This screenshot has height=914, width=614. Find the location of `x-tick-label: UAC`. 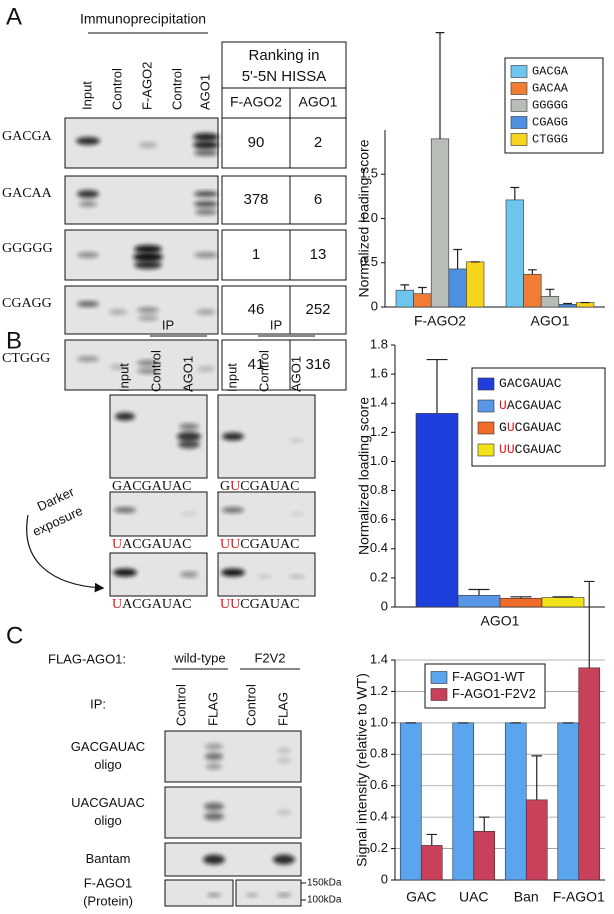

x-tick-label: UAC is located at coordinates (474, 897).